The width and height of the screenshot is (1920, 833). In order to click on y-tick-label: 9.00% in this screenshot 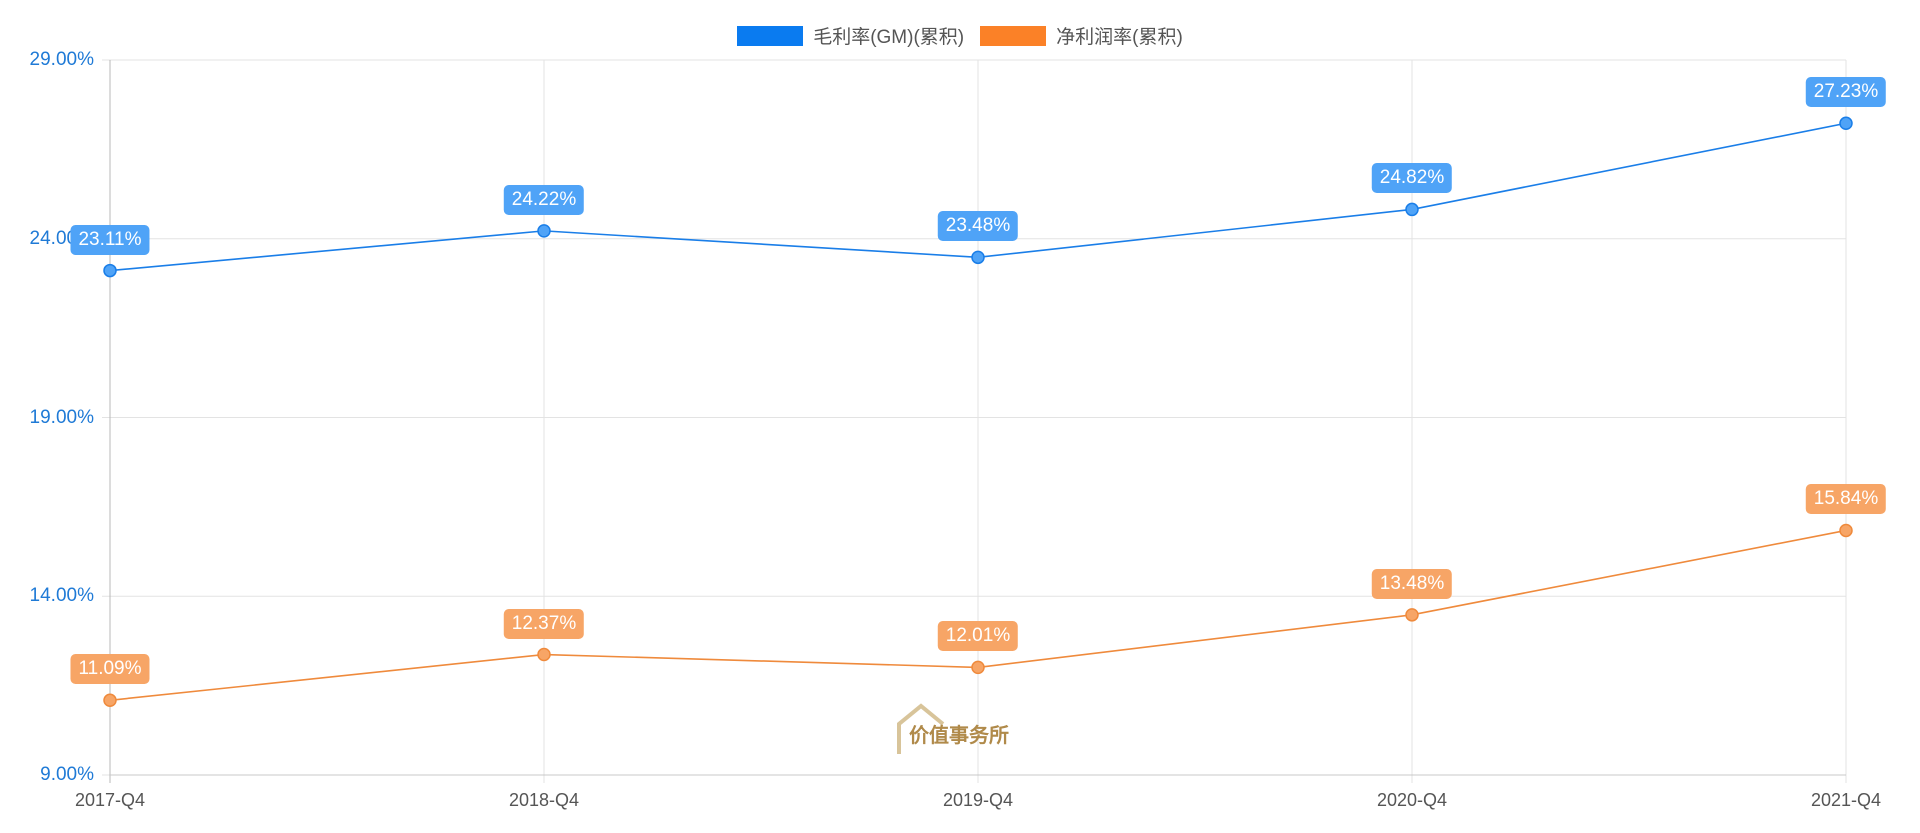, I will do `click(67, 774)`.